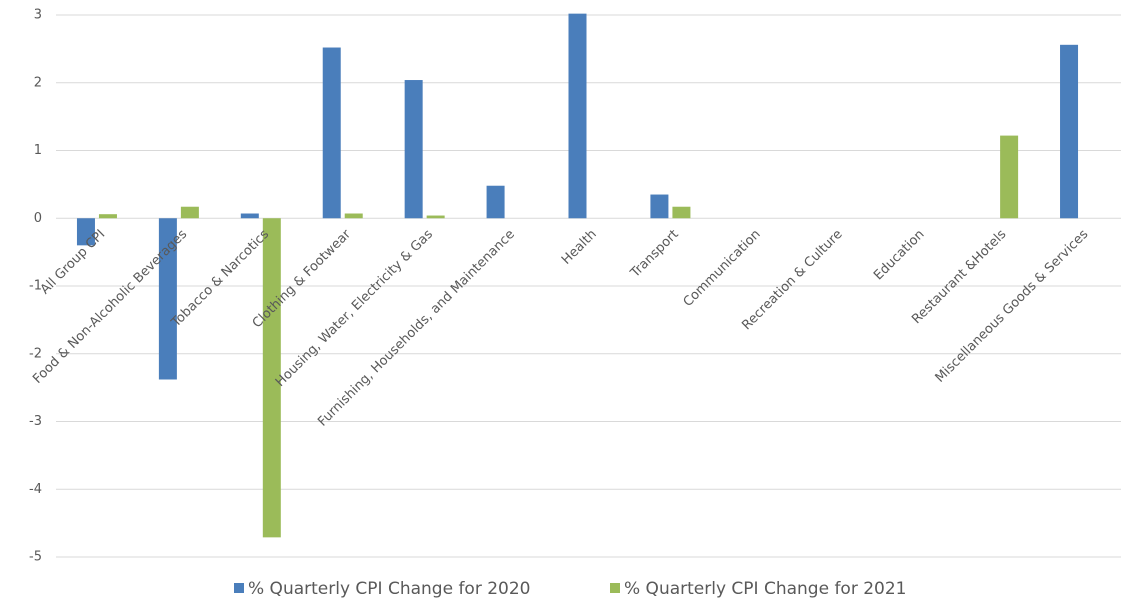  I want to click on y-tick-label: -4, so click(35, 489).